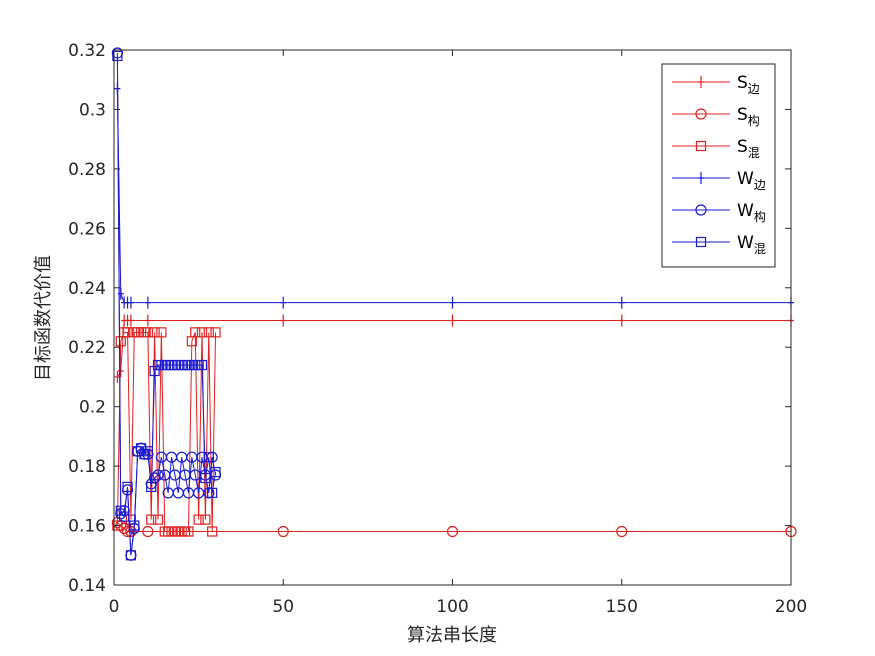  I want to click on x-tick-label: 150, so click(622, 607).